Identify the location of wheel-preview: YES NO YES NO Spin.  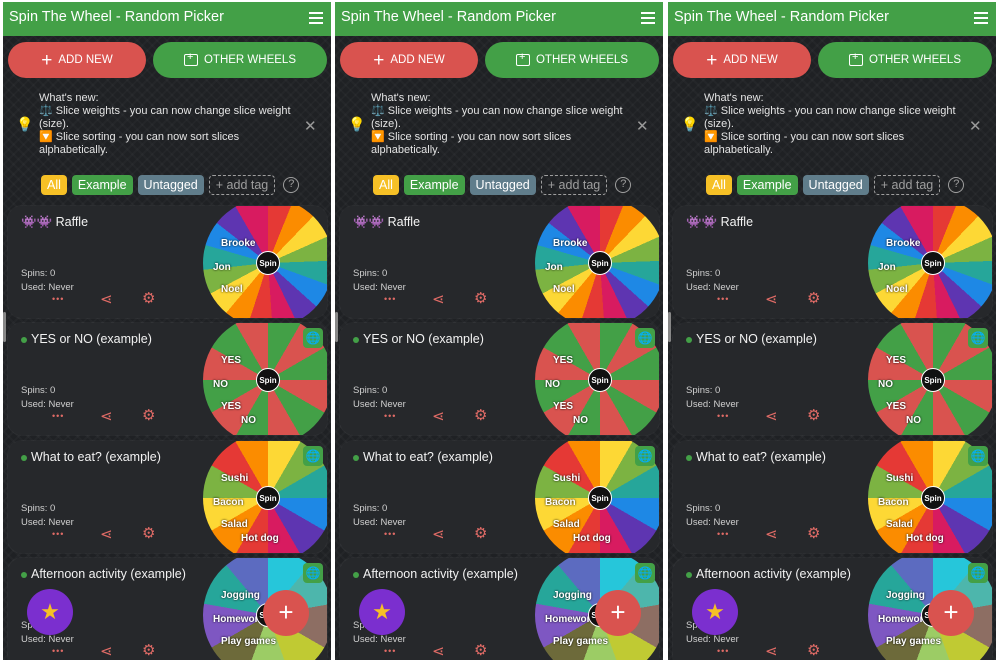
(597, 379).